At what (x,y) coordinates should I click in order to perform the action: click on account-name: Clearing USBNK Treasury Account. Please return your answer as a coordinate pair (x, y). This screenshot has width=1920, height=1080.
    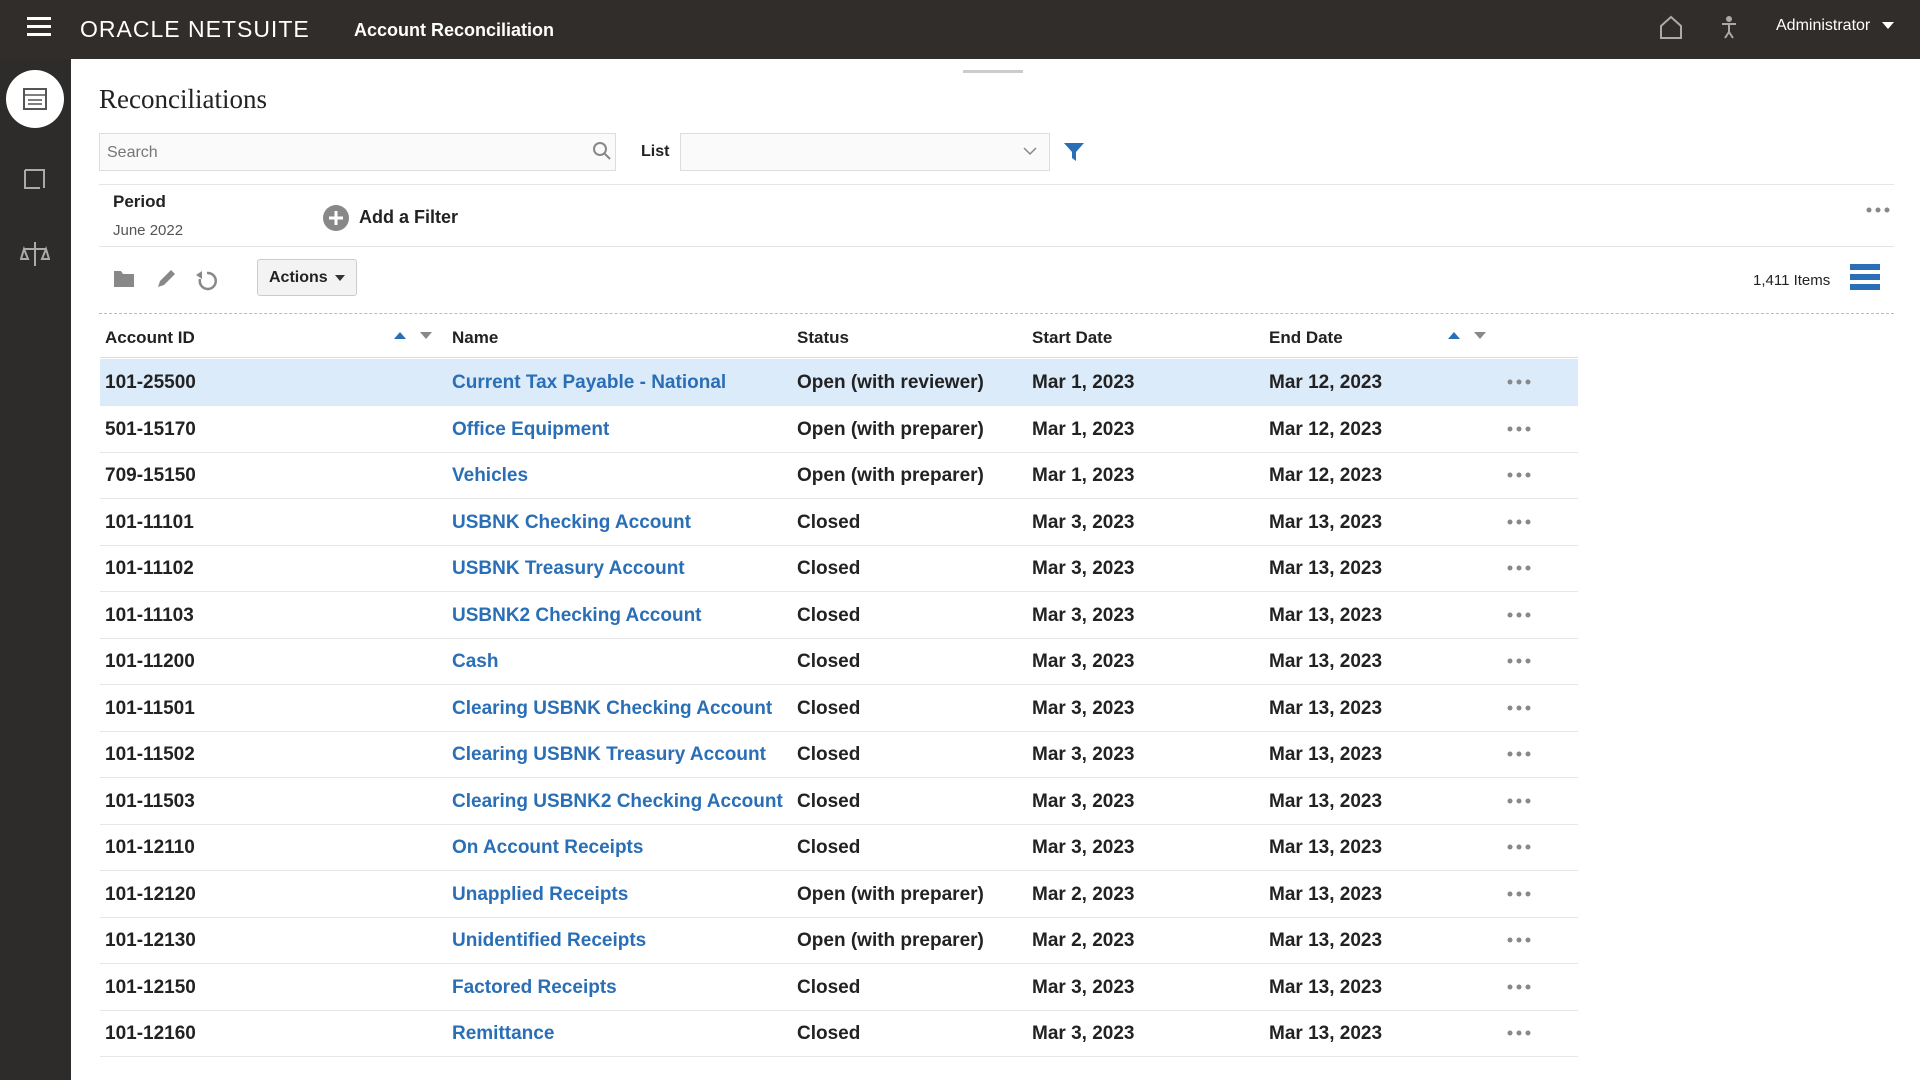
    Looking at the image, I should click on (609, 754).